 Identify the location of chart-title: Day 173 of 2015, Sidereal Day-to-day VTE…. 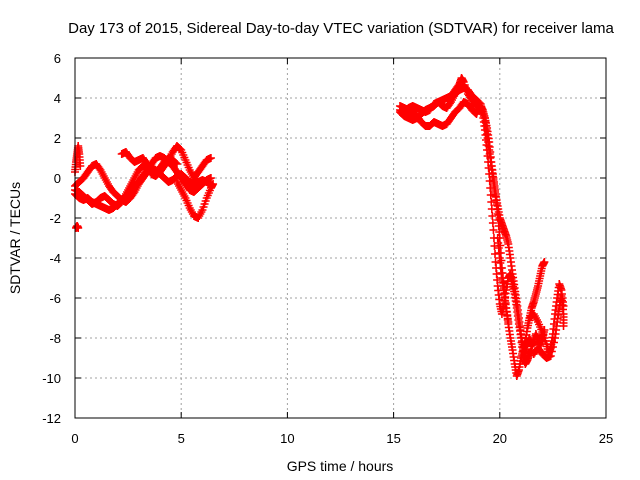
(341, 28).